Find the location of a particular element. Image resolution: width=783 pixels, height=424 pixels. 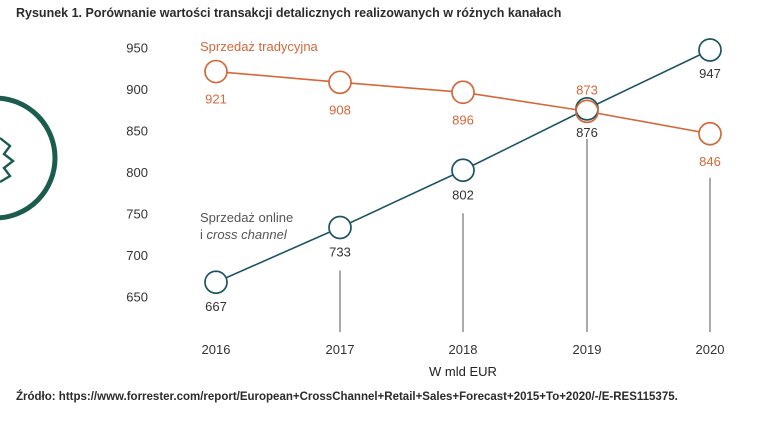

y-axis-ticks: 650 700 750 800 850 900 950 is located at coordinates (137, 172).